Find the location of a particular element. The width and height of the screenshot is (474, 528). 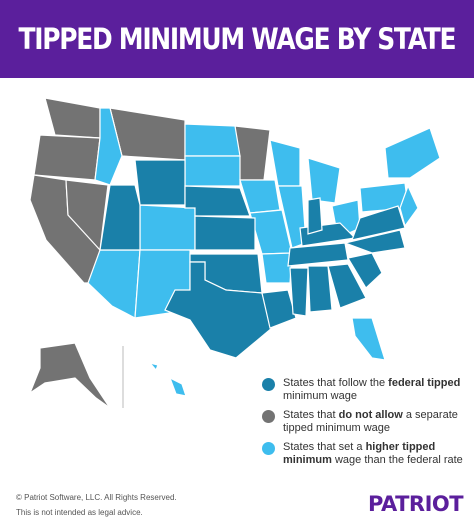

legend-text-part: higher tipped minimum is located at coordinates (359, 453).